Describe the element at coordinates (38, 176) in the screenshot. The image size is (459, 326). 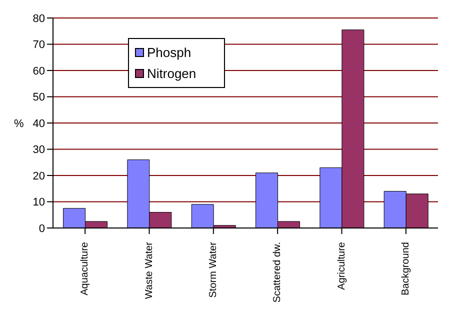
I see `y-tick-label: 20` at that location.